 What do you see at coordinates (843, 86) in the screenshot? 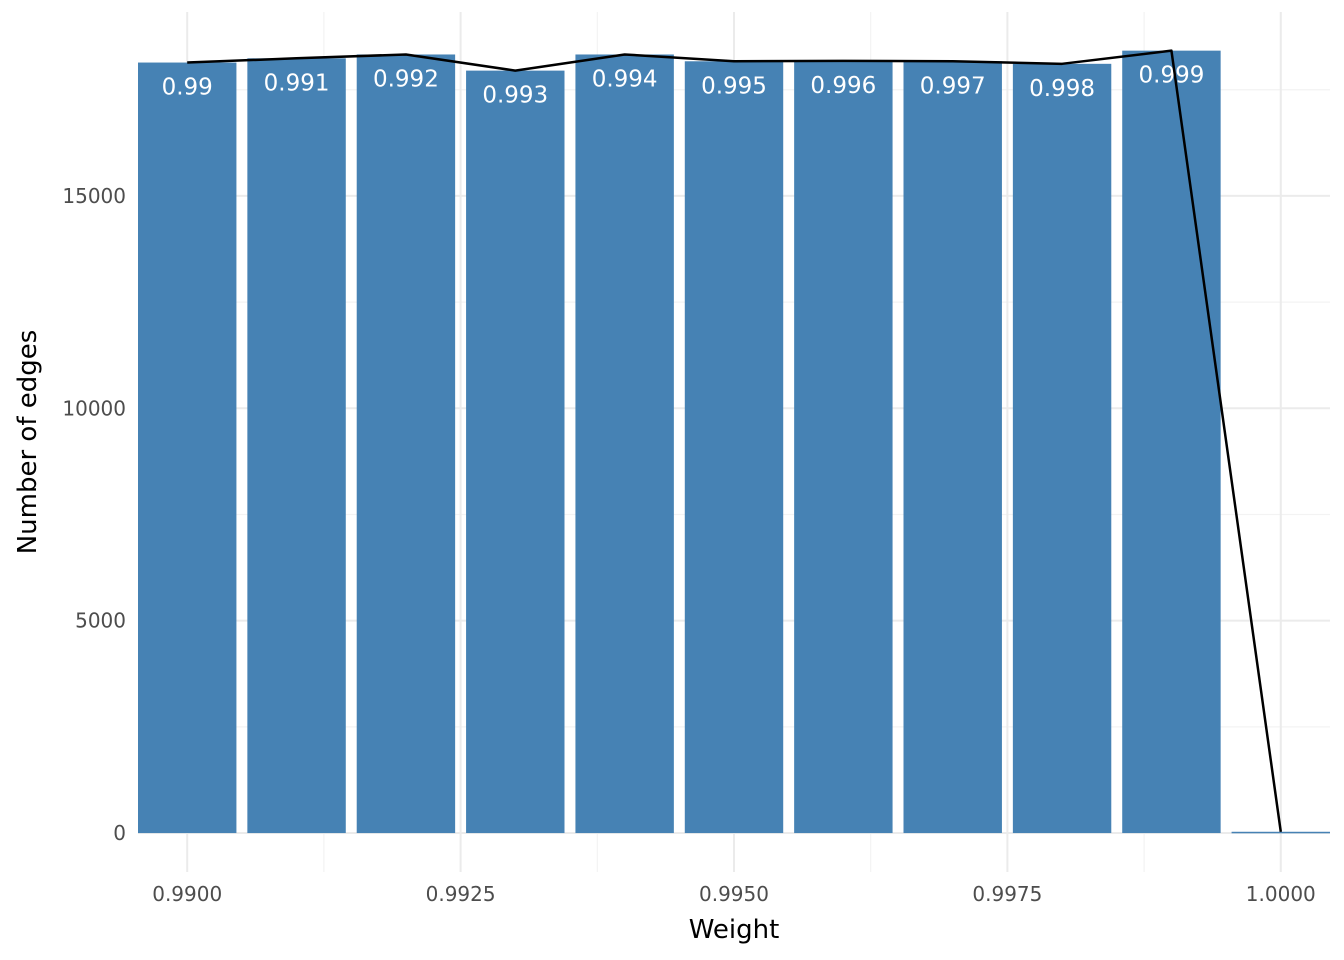
I see `bar-value-label: 0.996` at bounding box center [843, 86].